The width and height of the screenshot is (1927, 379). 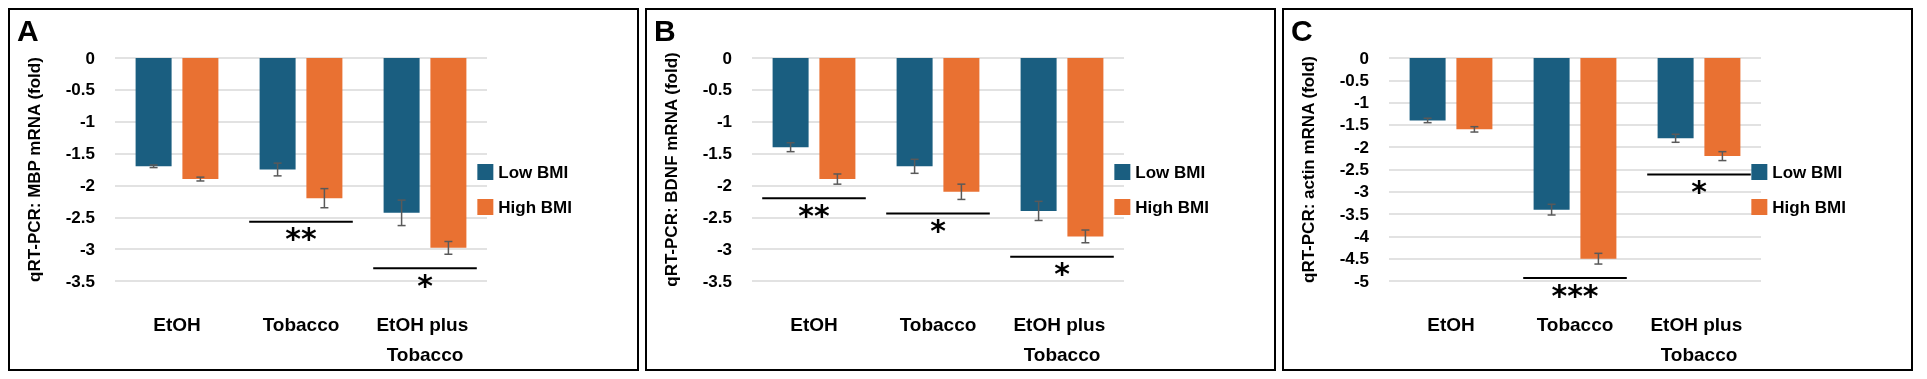 I want to click on y-axis-title: qRT-PCR: MBP mRNA (fold), so click(x=34, y=169).